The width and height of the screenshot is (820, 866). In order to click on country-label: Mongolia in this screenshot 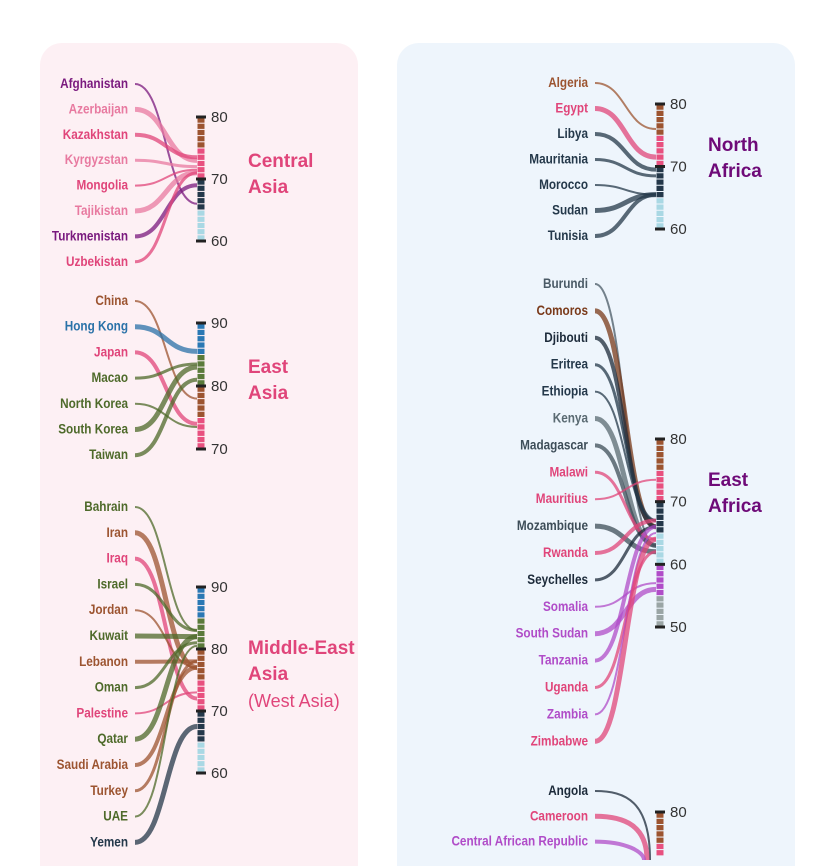, I will do `click(102, 185)`.